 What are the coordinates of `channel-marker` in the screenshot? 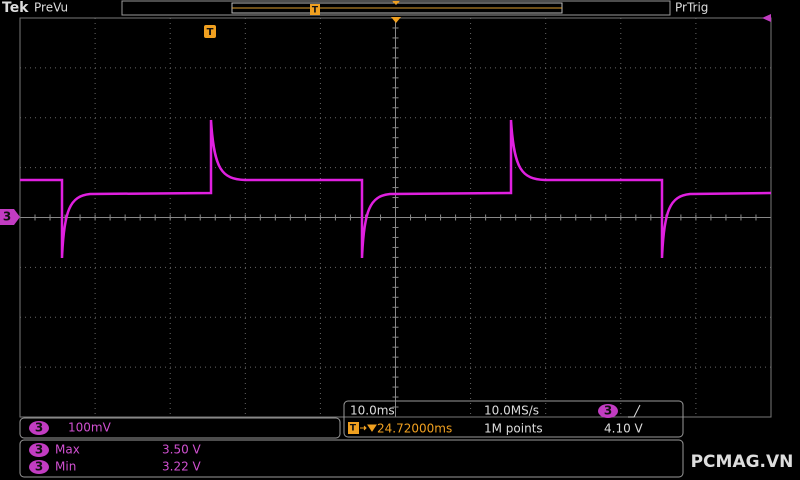 It's located at (10, 217).